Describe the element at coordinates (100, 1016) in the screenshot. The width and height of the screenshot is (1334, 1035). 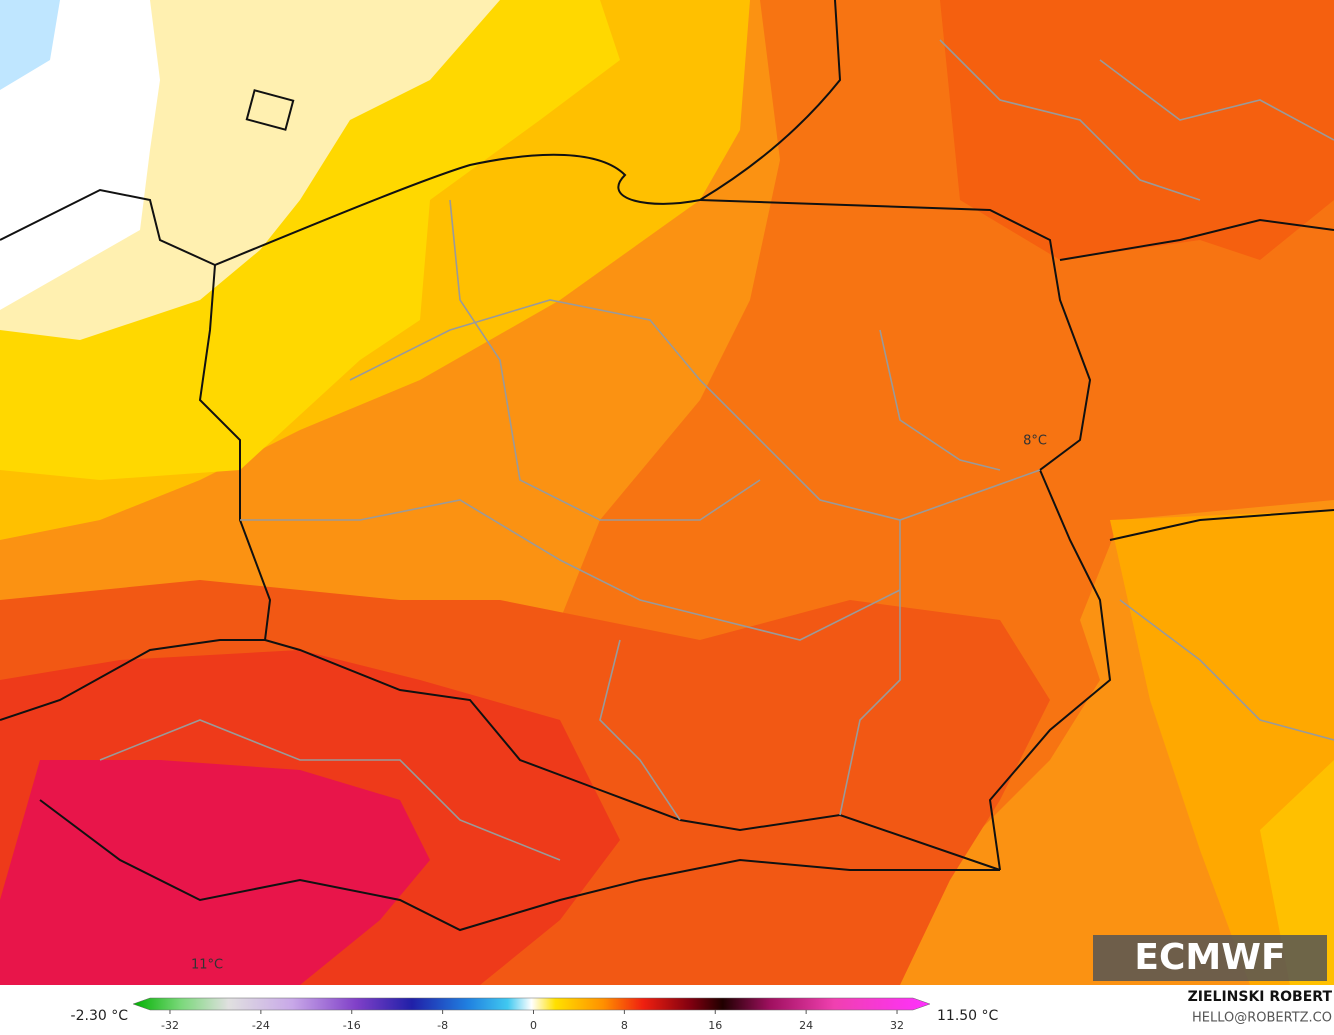
I see `legend-min: -2.30 °C` at that location.